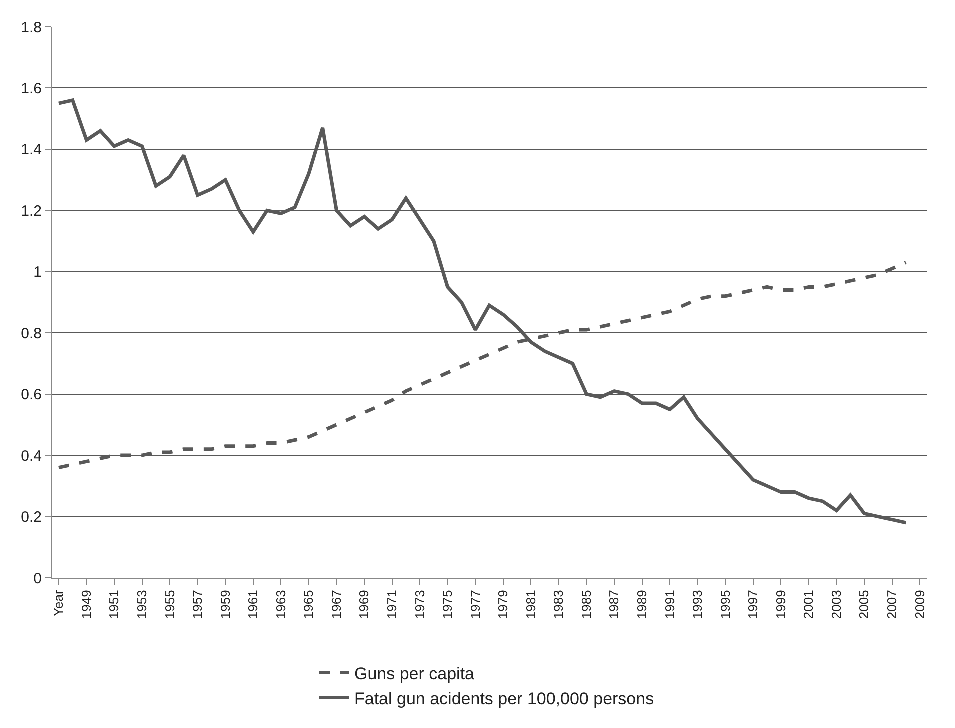 The width and height of the screenshot is (955, 728). Describe the element at coordinates (642, 605) in the screenshot. I see `x-tick-label: 1989` at that location.